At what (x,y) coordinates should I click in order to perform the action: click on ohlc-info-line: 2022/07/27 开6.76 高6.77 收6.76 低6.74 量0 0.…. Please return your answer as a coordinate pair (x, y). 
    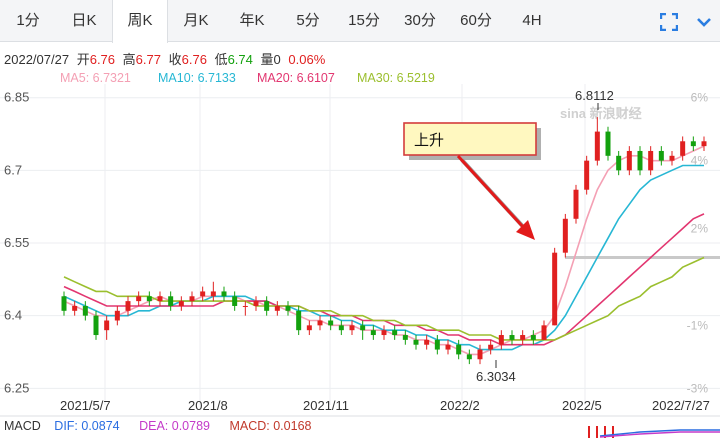
    Looking at the image, I should click on (166, 58).